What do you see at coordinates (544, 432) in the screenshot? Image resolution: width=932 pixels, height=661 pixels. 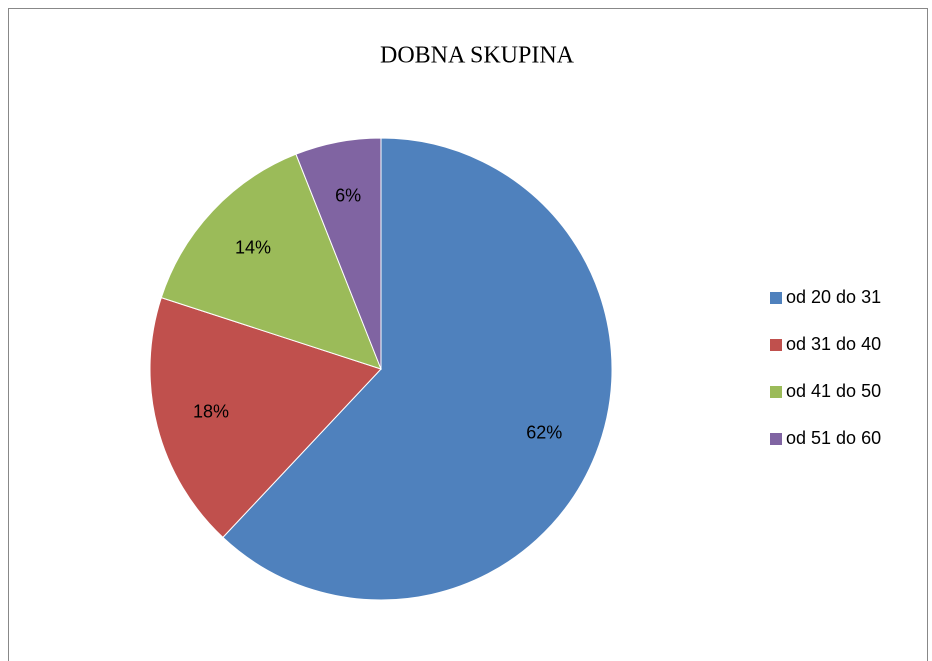 I see `data-label: 62%` at bounding box center [544, 432].